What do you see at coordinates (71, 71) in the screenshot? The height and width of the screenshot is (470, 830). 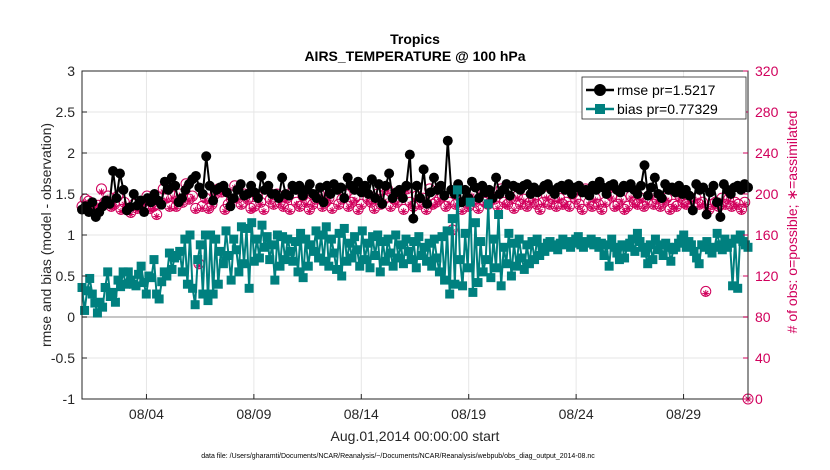 I see `y-tick-label: 3` at bounding box center [71, 71].